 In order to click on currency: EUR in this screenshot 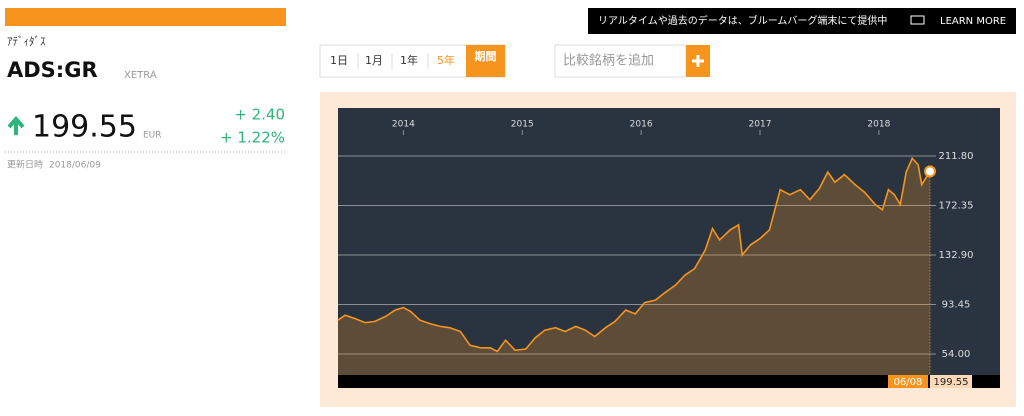, I will do `click(152, 136)`.